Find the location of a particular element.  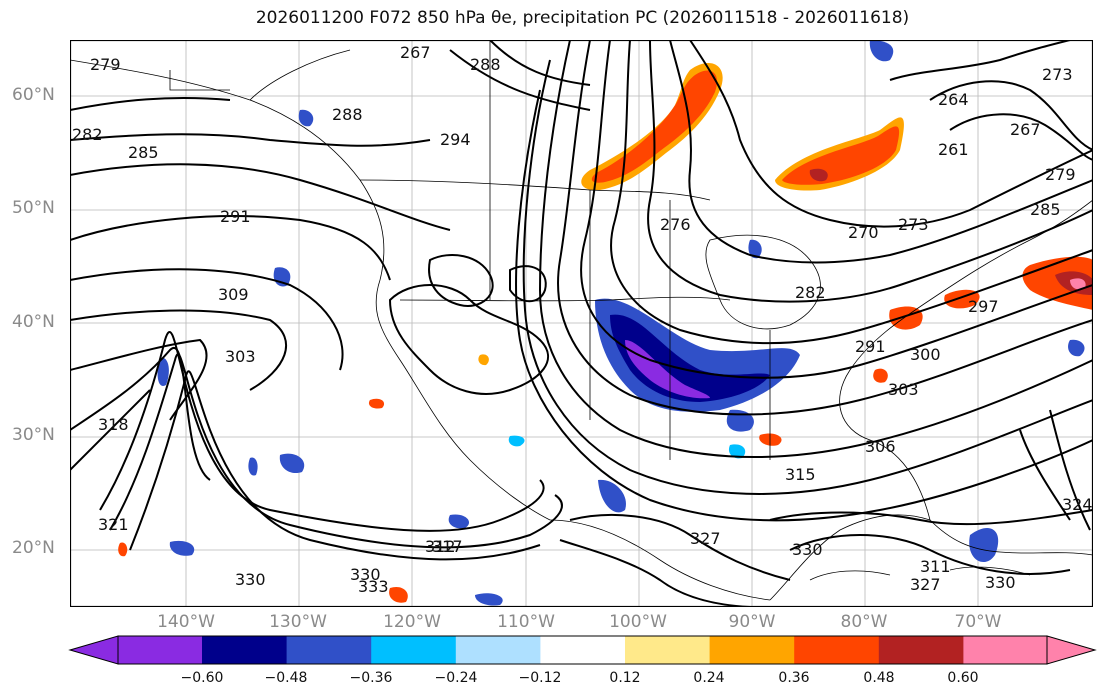

colorbar-tick: 0.12 is located at coordinates (625, 678).